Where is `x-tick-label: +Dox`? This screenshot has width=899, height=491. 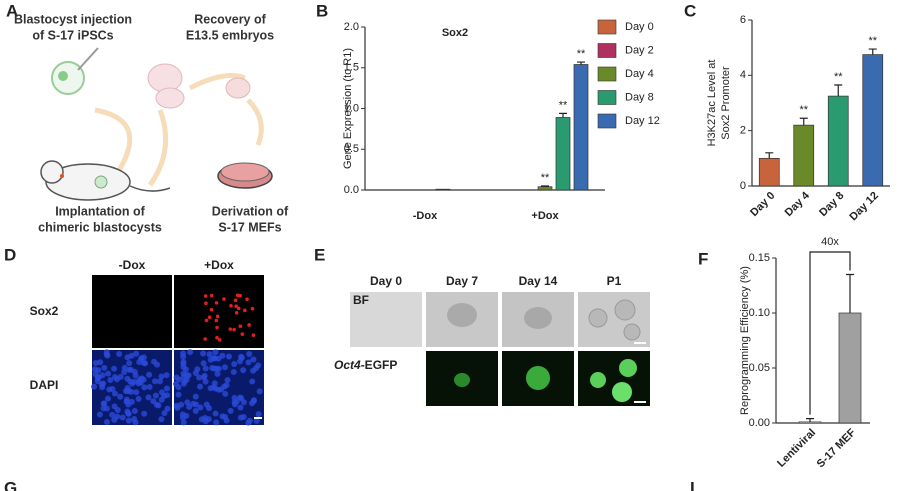 x-tick-label: +Dox is located at coordinates (545, 216).